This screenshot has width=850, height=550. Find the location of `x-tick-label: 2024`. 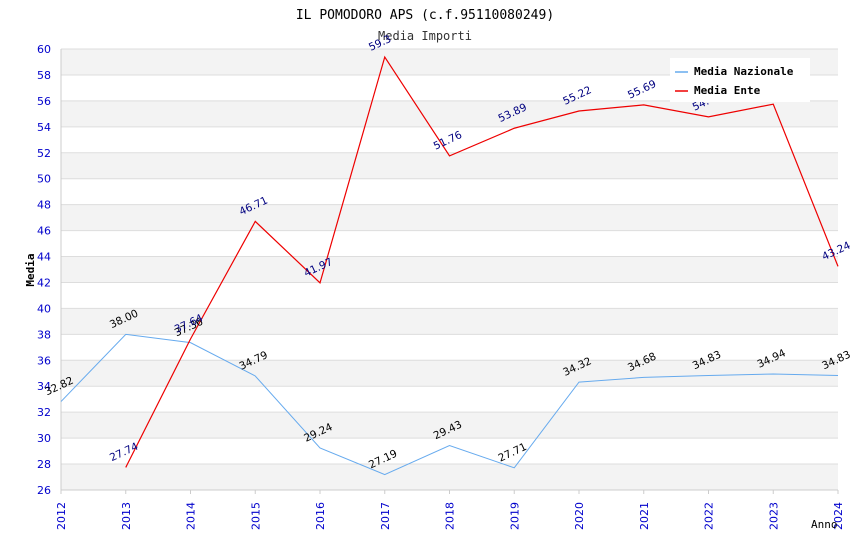

x-tick-label: 2024 is located at coordinates (838, 516).